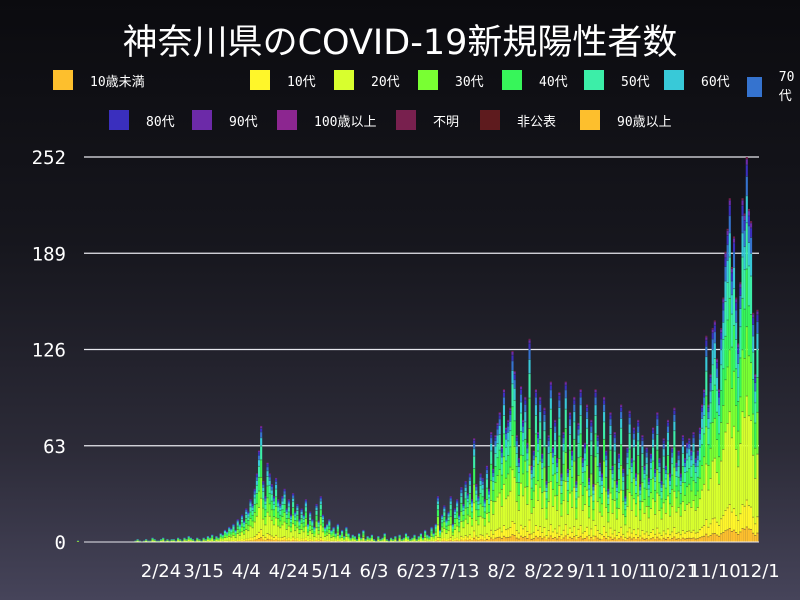  What do you see at coordinates (326, 120) in the screenshot?
I see `legend-item: 100歳以上` at bounding box center [326, 120].